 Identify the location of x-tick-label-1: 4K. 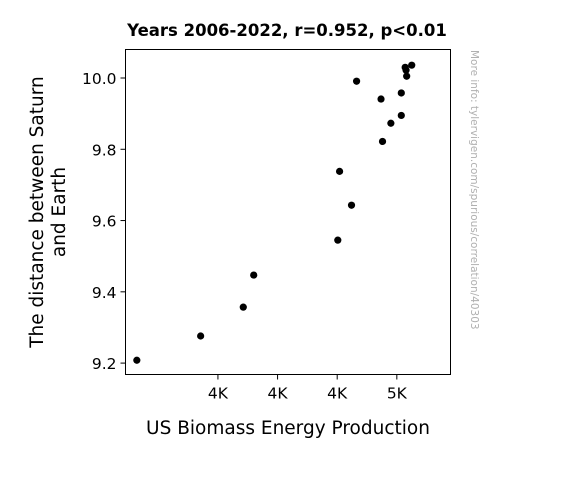
(278, 394).